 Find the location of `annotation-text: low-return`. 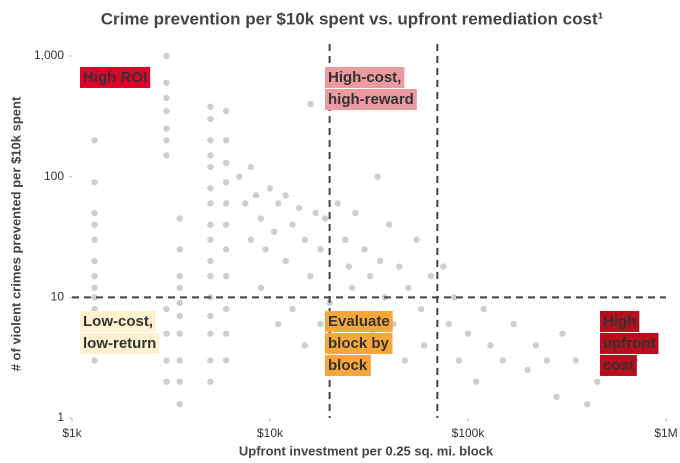

annotation-text: low-return is located at coordinates (119, 343).